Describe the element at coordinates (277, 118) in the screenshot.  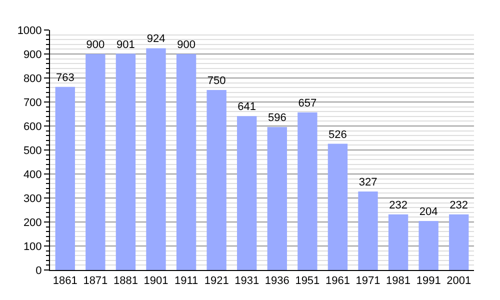
I see `data-label: 596` at that location.